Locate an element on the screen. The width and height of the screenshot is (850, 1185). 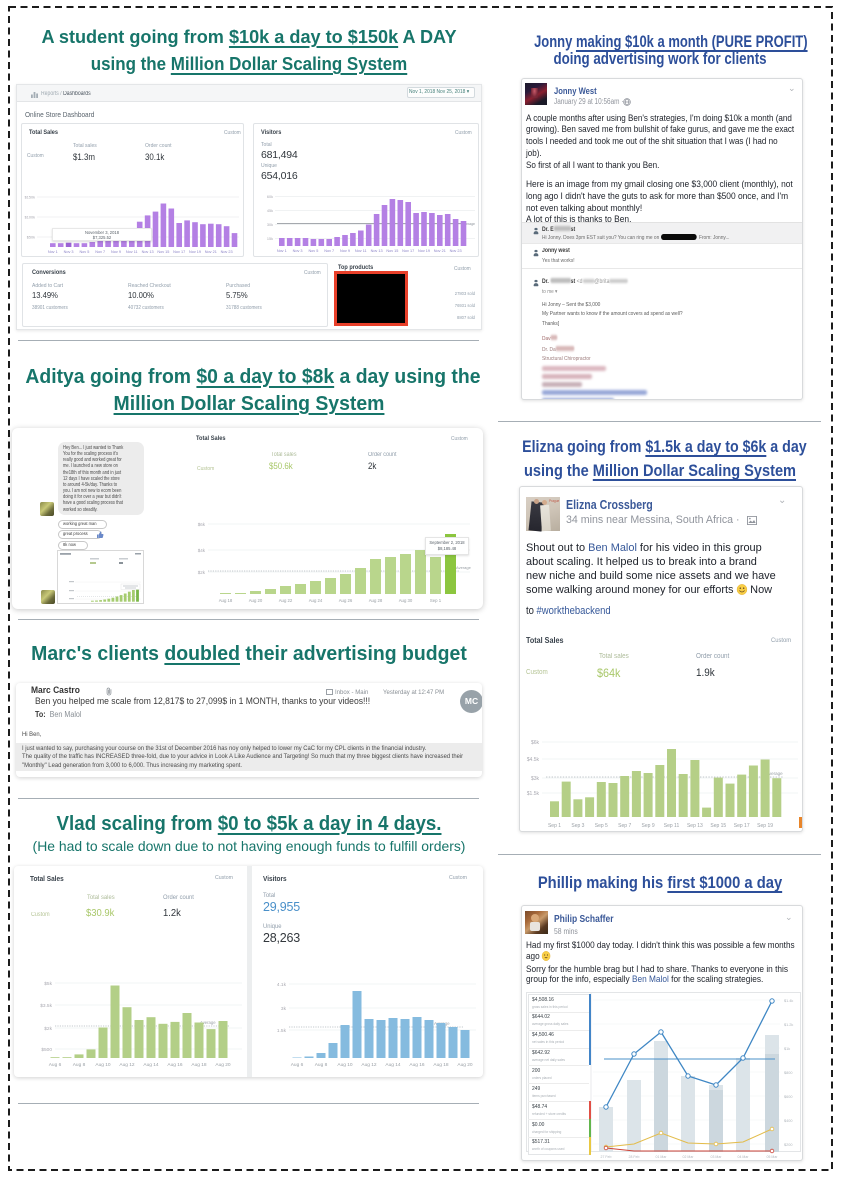
svg-text: 15k is located at coordinates (270, 239).